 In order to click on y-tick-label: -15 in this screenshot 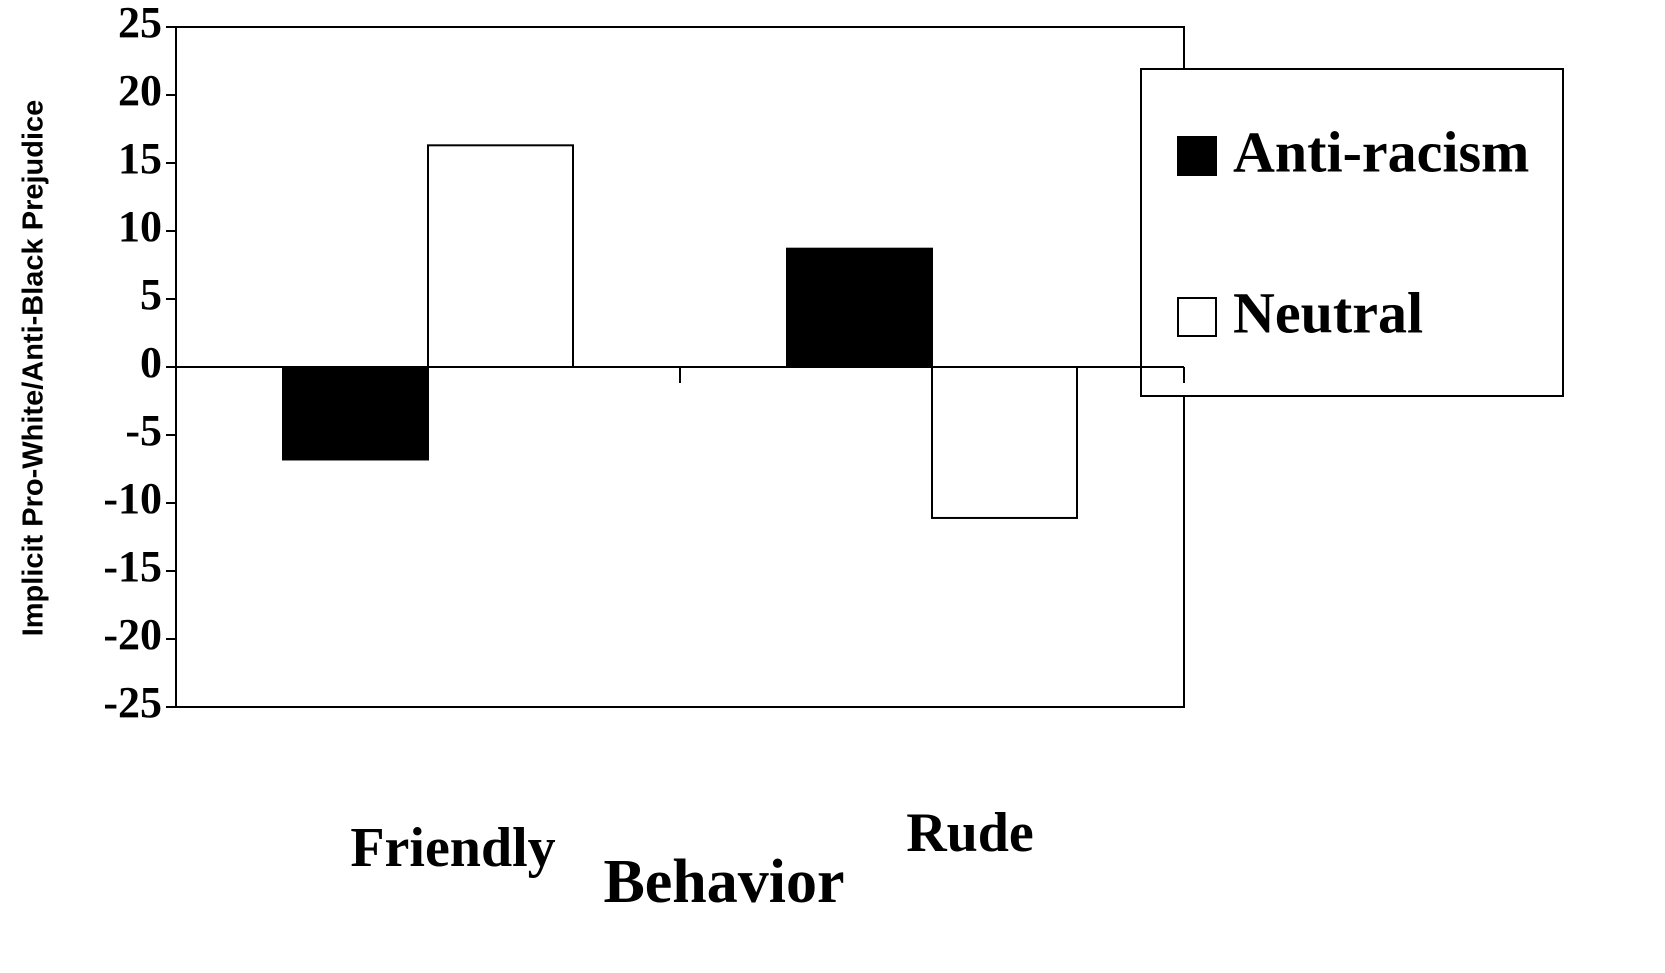, I will do `click(132, 566)`.